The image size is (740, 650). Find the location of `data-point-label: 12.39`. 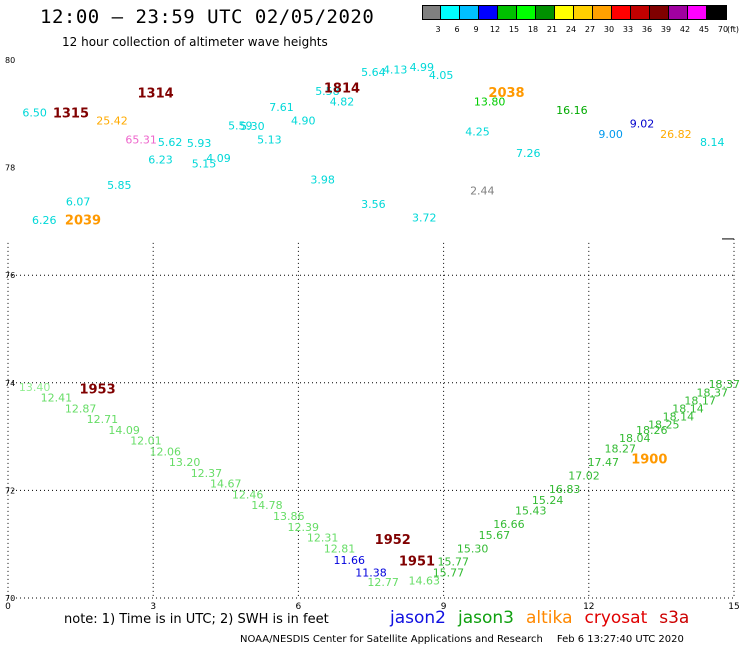

data-point-label: 12.39 is located at coordinates (303, 527).